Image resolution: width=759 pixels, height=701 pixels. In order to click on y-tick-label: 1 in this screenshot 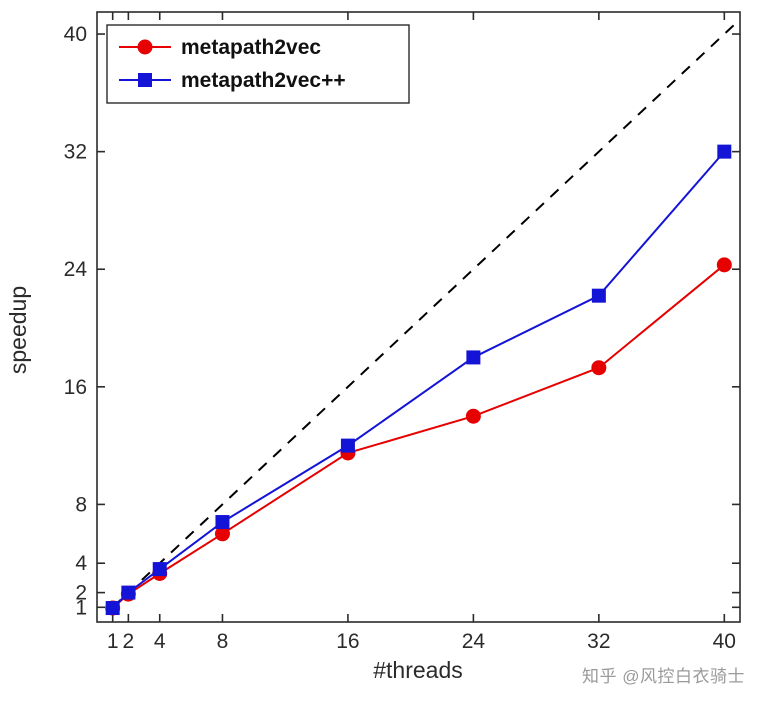, I will do `click(81, 607)`.